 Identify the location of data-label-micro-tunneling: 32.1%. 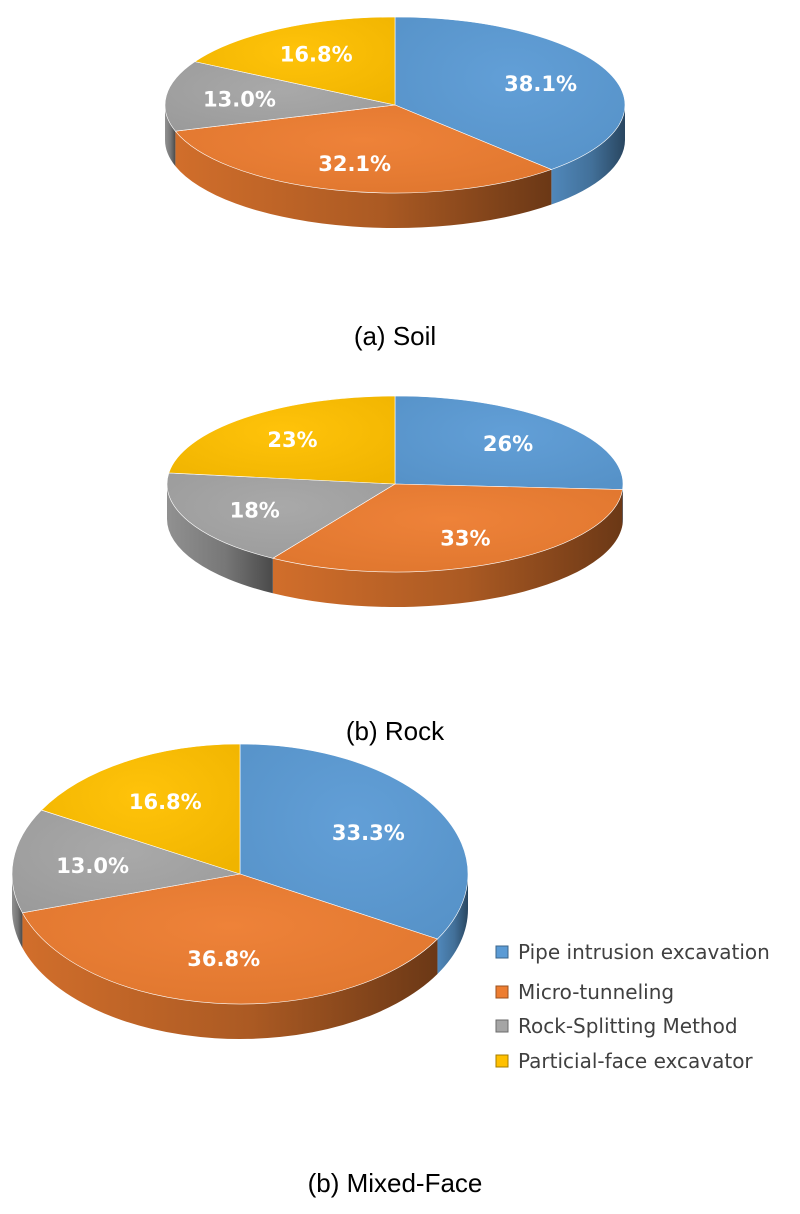
(354, 164).